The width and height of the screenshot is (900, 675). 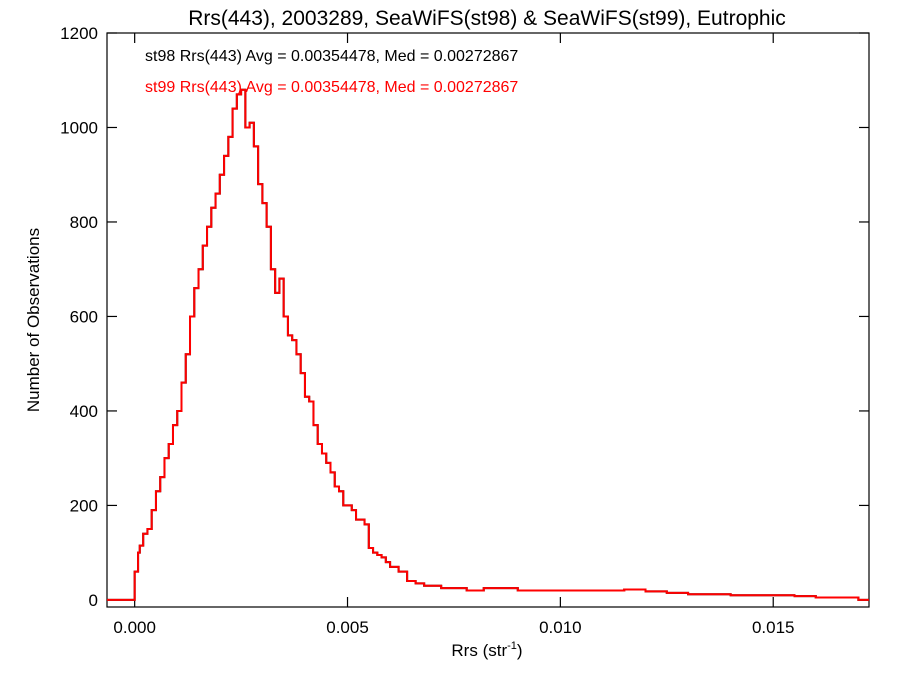 I want to click on y-tick-label: 600, so click(x=84, y=316).